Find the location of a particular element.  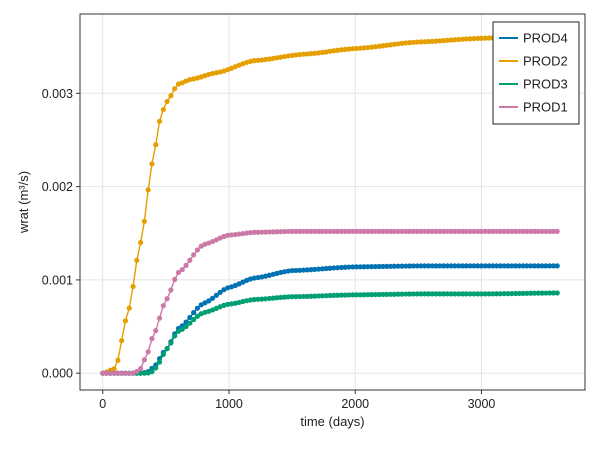

legend-label: PROD3 is located at coordinates (545, 84).